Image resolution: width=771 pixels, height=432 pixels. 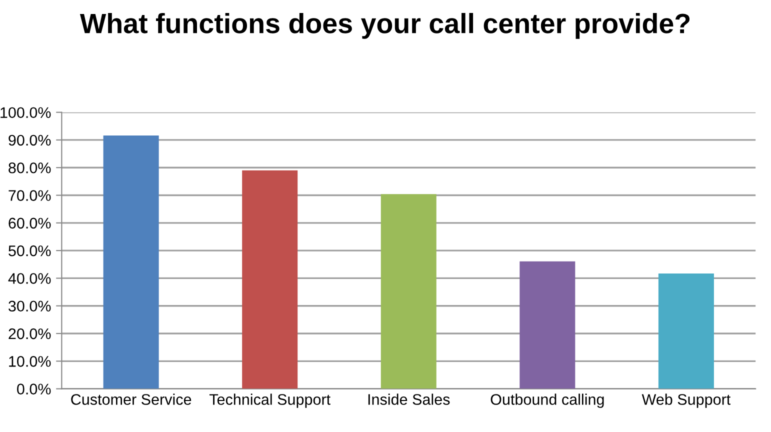 I want to click on y-tick-label: 50.0%, so click(x=29, y=250).